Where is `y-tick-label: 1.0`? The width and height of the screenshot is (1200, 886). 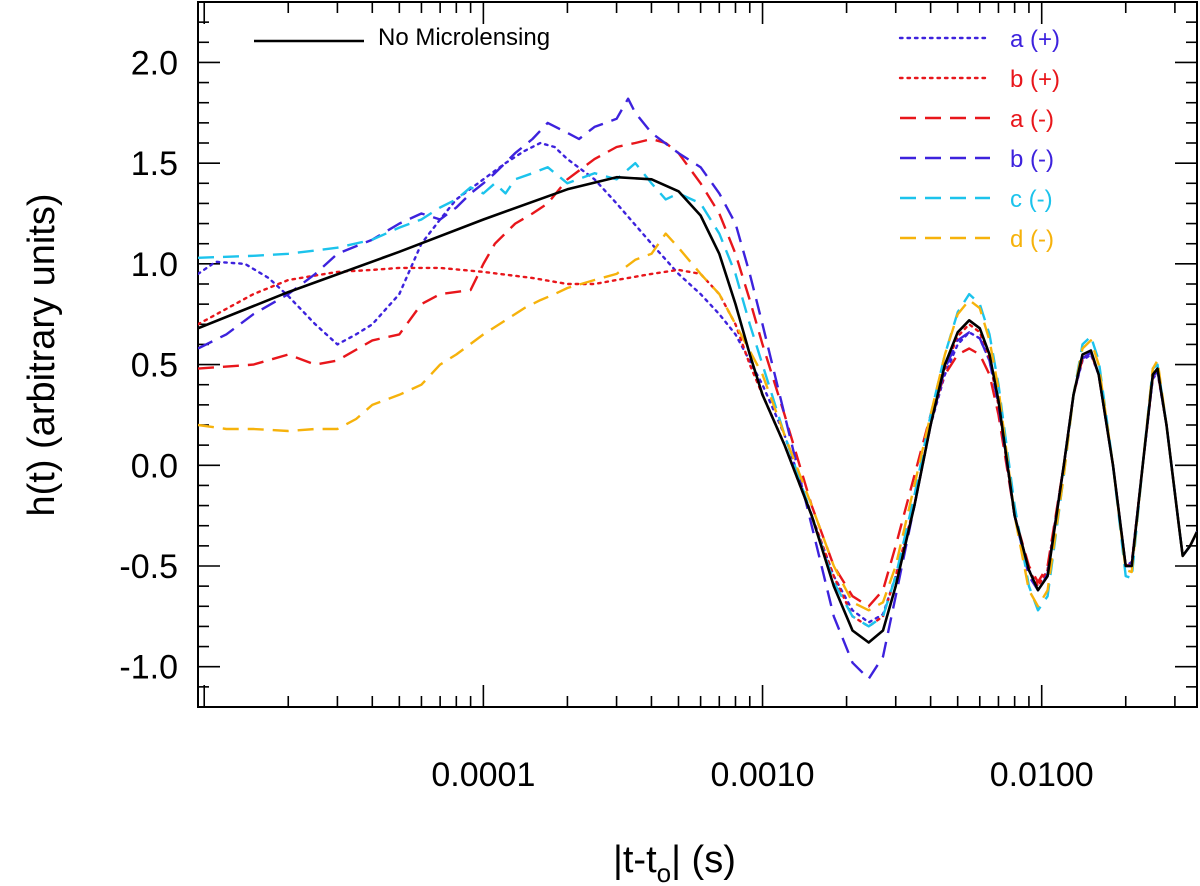 y-tick-label: 1.0 is located at coordinates (154, 265).